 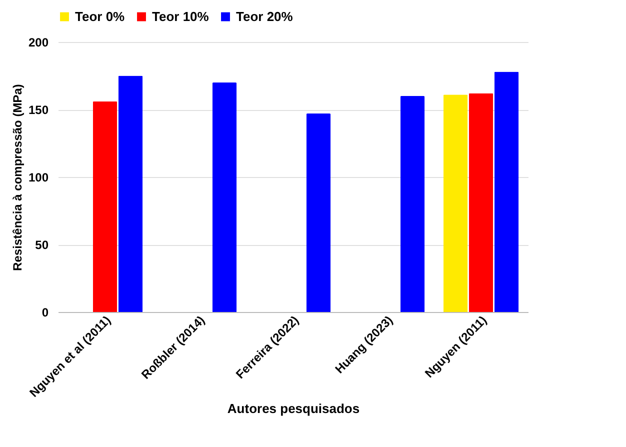 I want to click on x-axis-title: Autores pesquisados, so click(x=293, y=408).